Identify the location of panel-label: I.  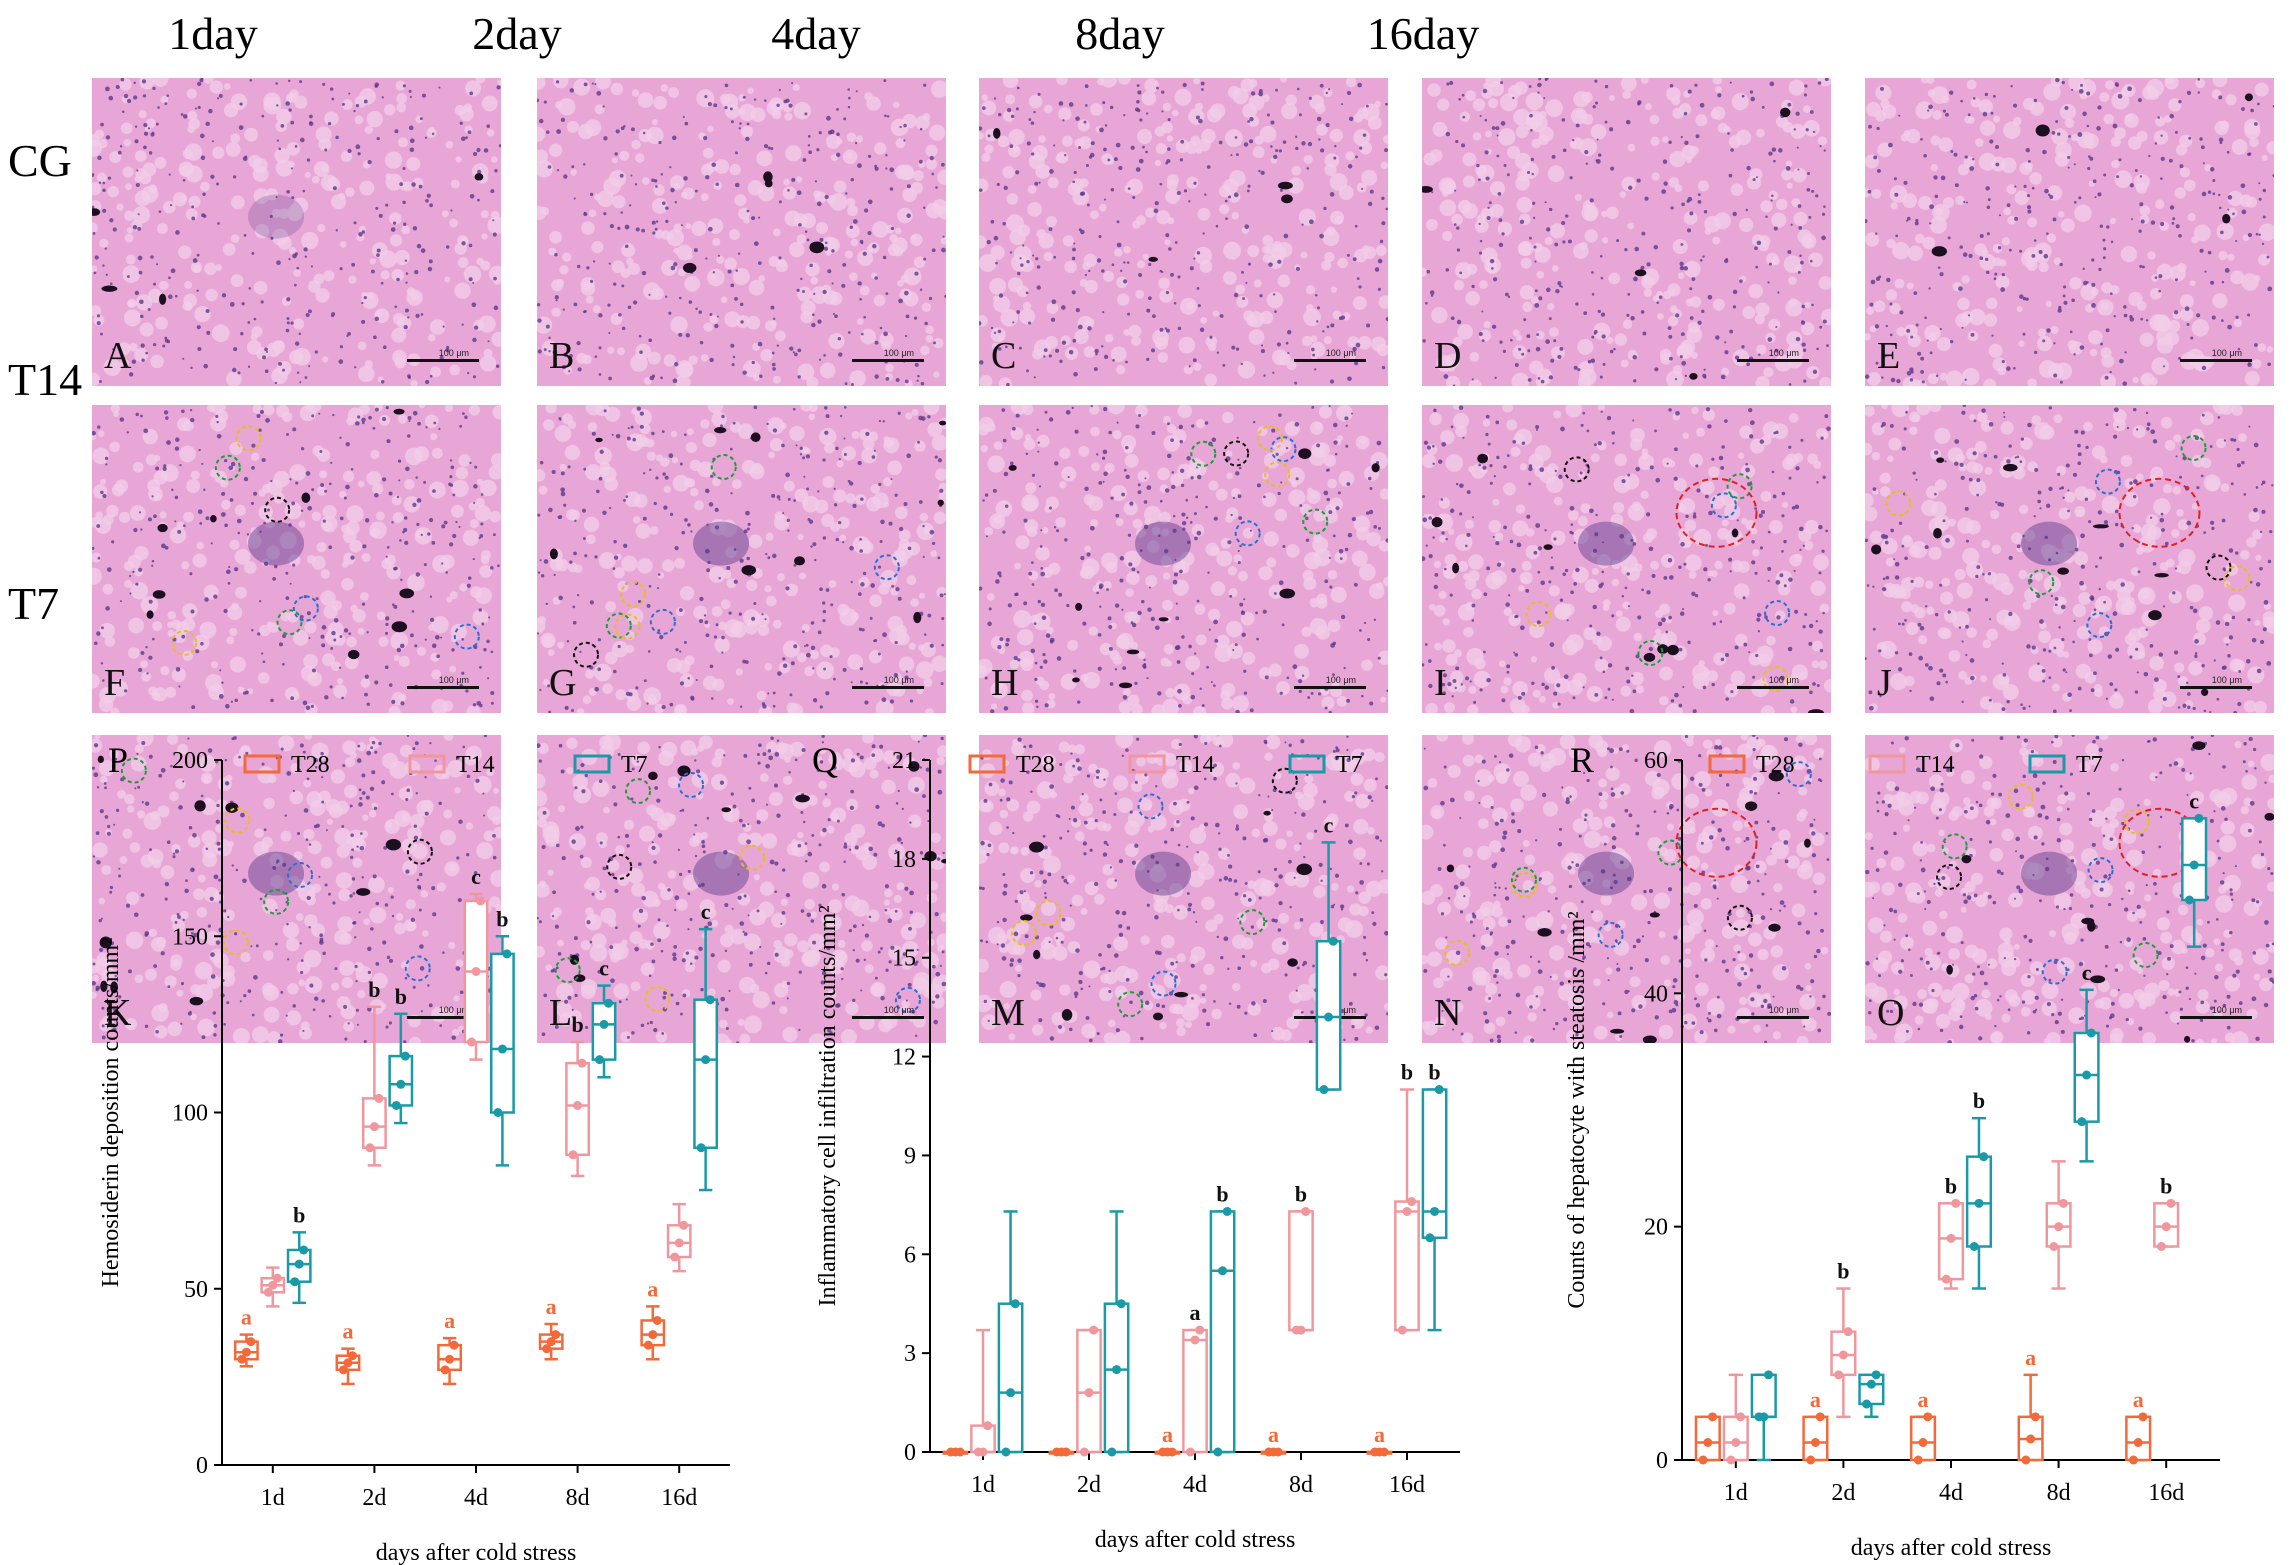
(1440, 683).